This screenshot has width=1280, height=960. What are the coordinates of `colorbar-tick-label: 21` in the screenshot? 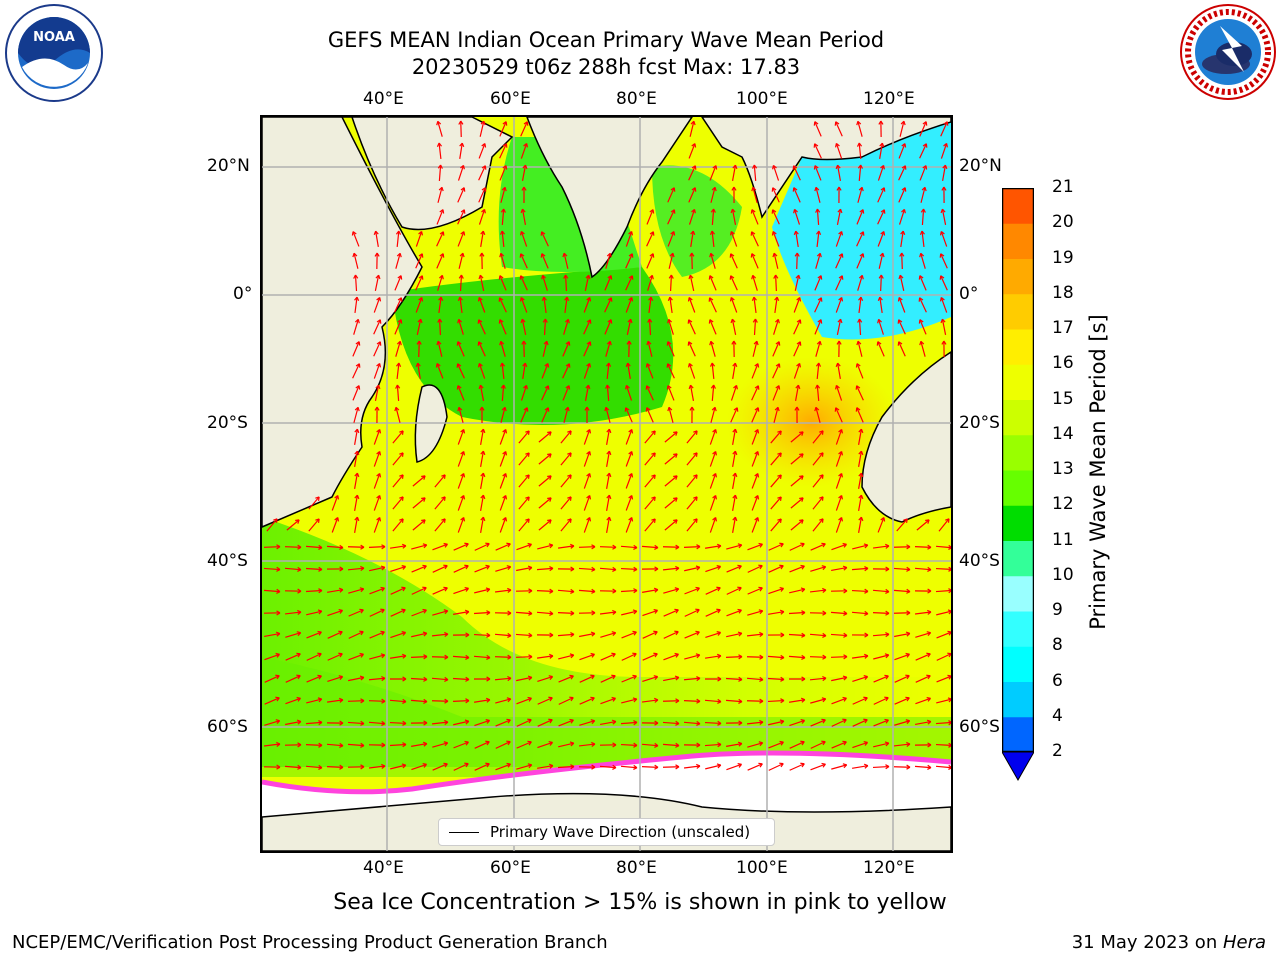 It's located at (1063, 187).